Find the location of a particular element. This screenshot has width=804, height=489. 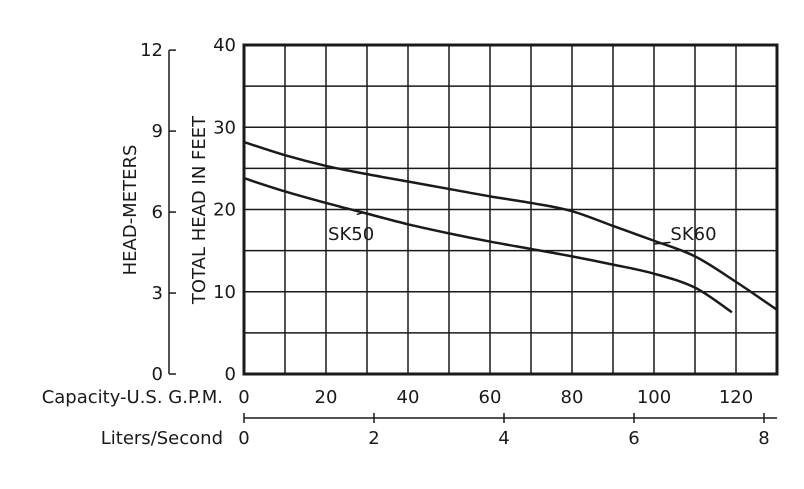

x-gpm-tick-label: 60 is located at coordinates (490, 397).